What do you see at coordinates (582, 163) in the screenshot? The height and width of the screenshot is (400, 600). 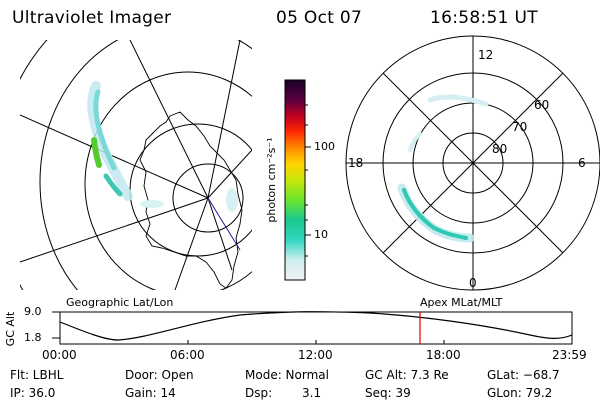 I see `mlt-label-6: 6` at bounding box center [582, 163].